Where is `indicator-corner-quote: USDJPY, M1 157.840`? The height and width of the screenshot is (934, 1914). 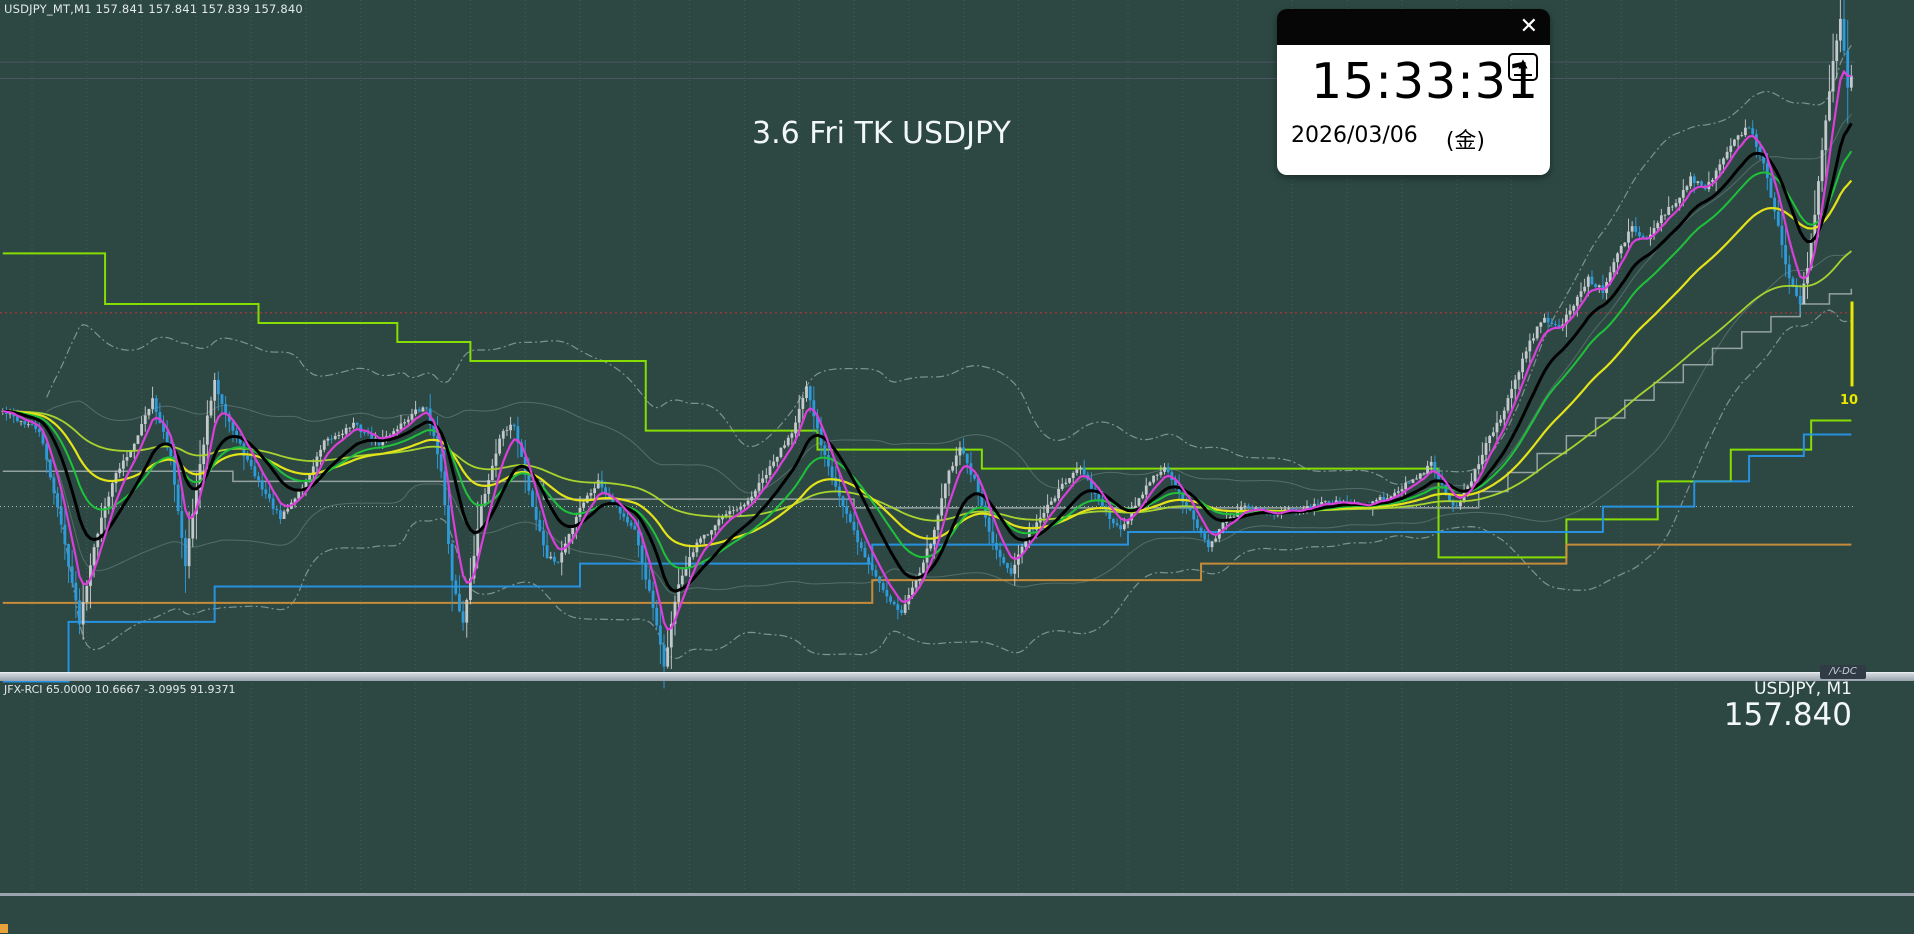 indicator-corner-quote: USDJPY, M1 157.840 is located at coordinates (1787, 706).